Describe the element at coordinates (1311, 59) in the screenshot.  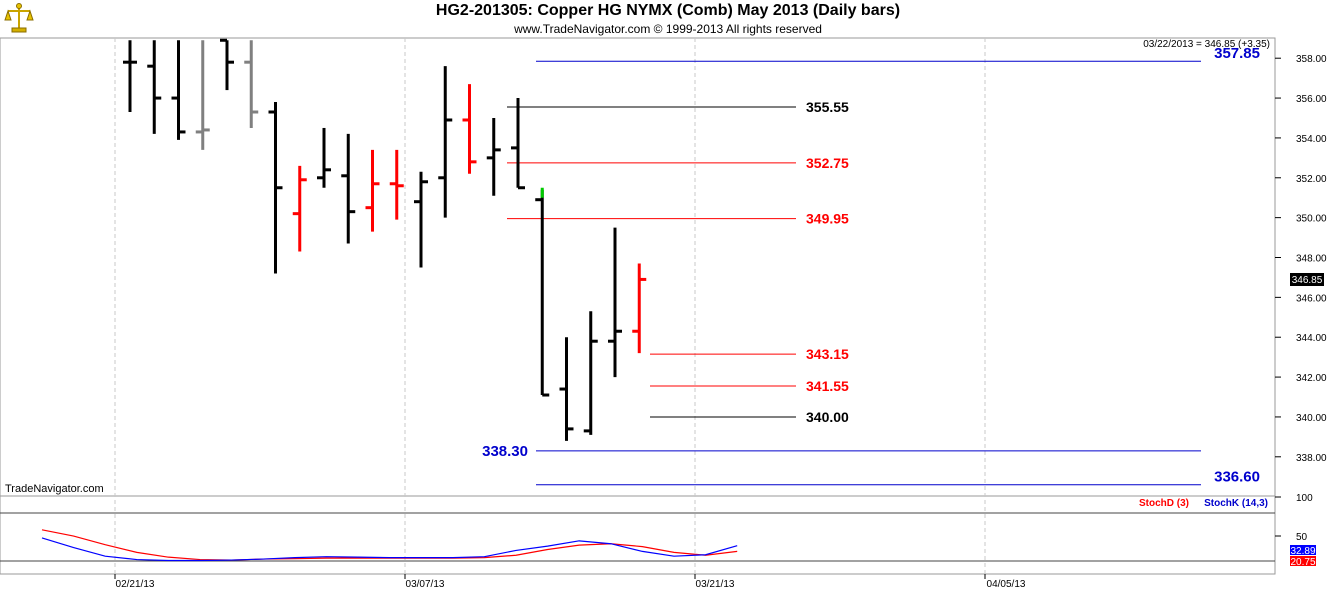
I see `y-tick-label: 358.00` at that location.